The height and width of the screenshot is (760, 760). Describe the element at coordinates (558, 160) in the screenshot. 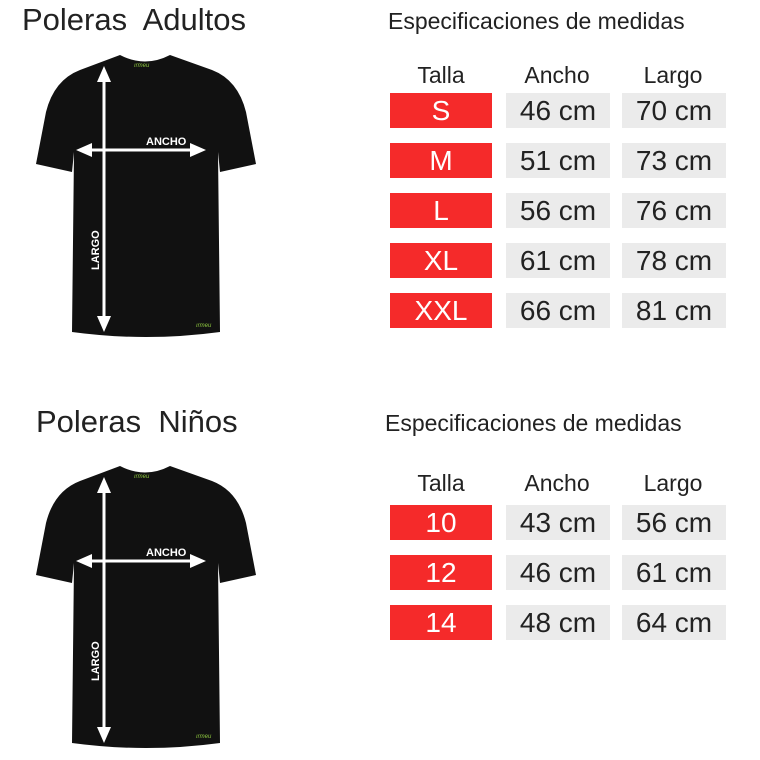

I see `ancho-cell: 51 cm` at that location.